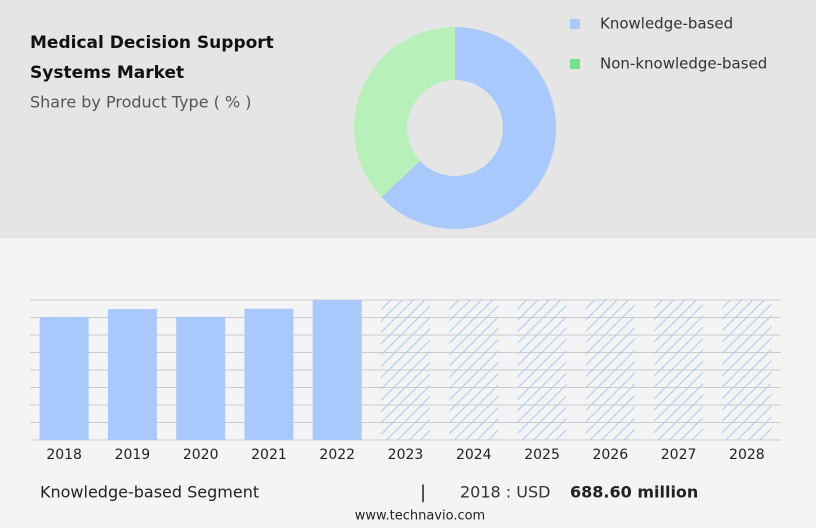  What do you see at coordinates (420, 516) in the screenshot?
I see `source: www.technavio.com` at bounding box center [420, 516].